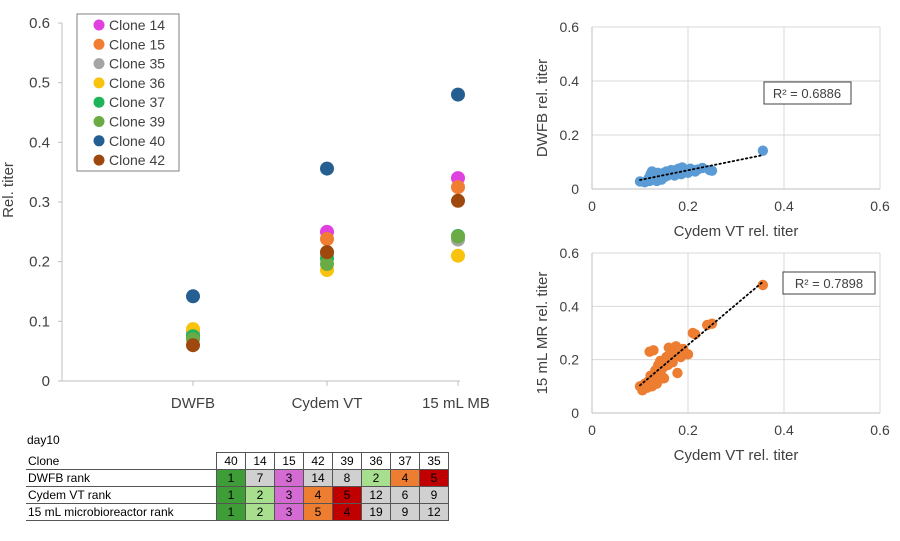  What do you see at coordinates (376, 512) in the screenshot?
I see `rank-value-cell: 19` at bounding box center [376, 512].